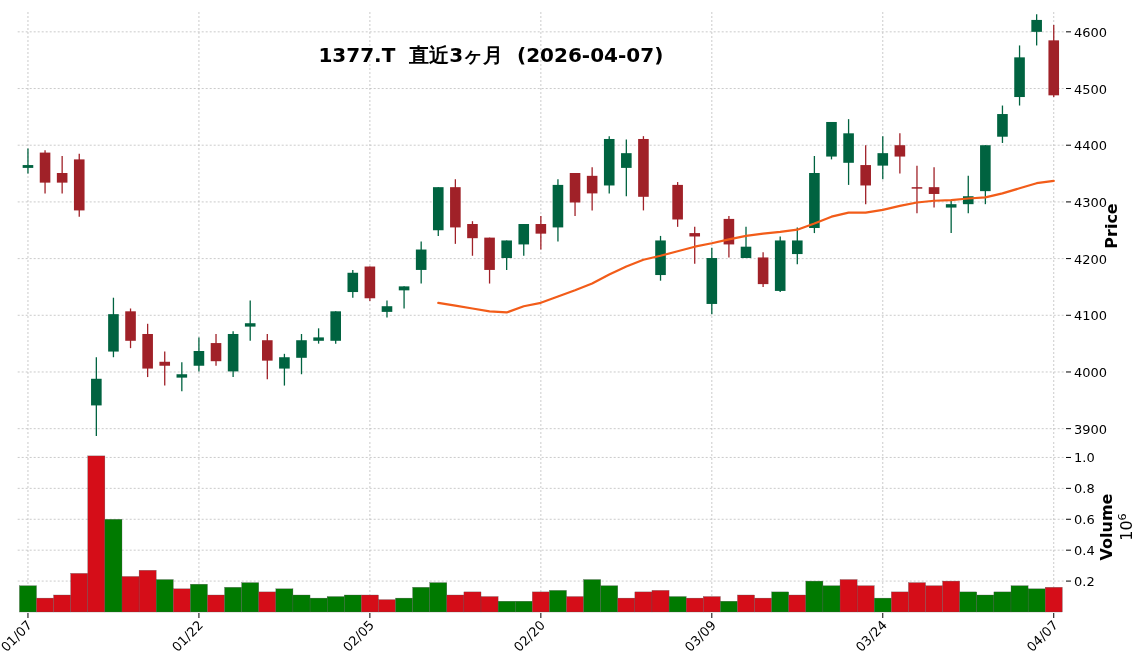  What do you see at coordinates (1091, 32) in the screenshot?
I see `y-tick-label: 4600` at bounding box center [1091, 32].